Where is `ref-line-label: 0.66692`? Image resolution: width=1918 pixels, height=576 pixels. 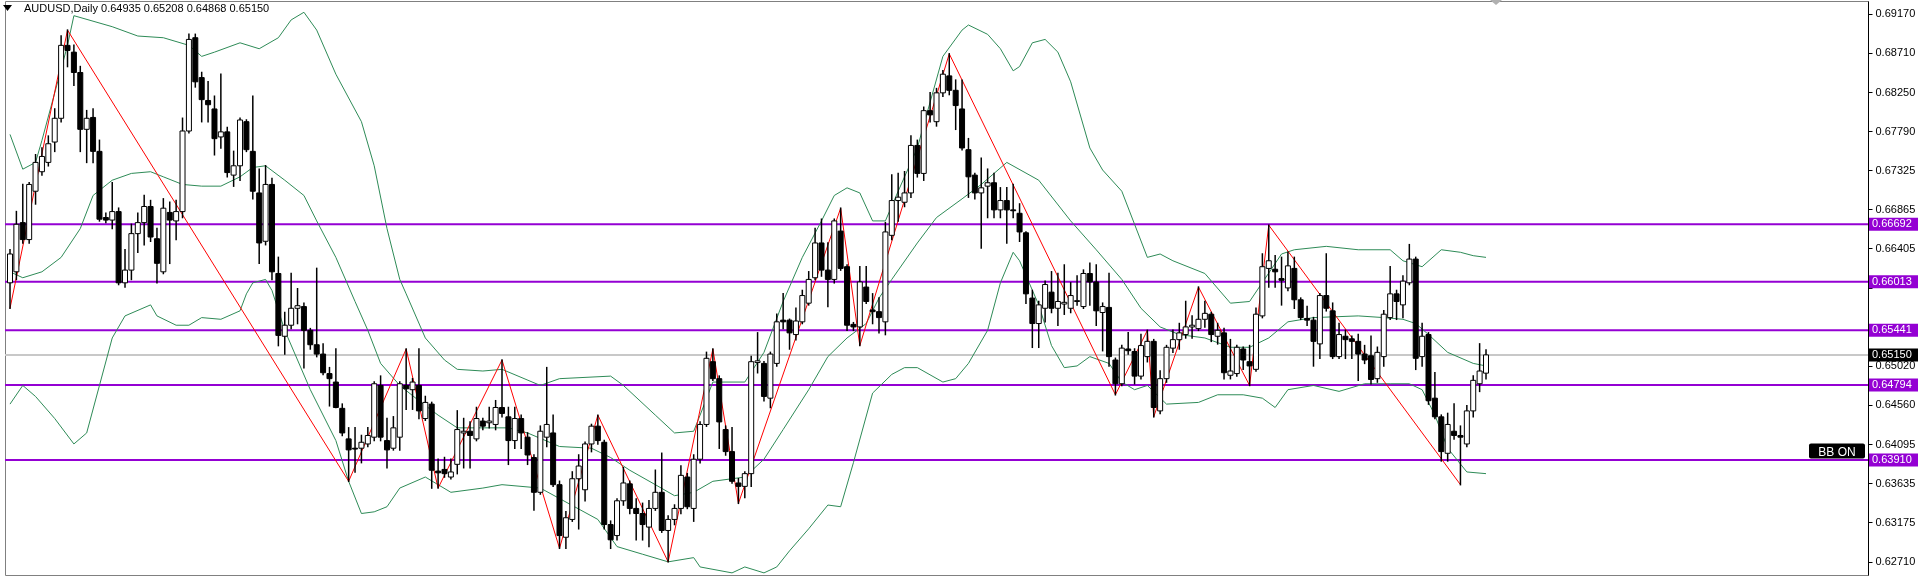
ref-line-label: 0.66692 is located at coordinates (1892, 223).